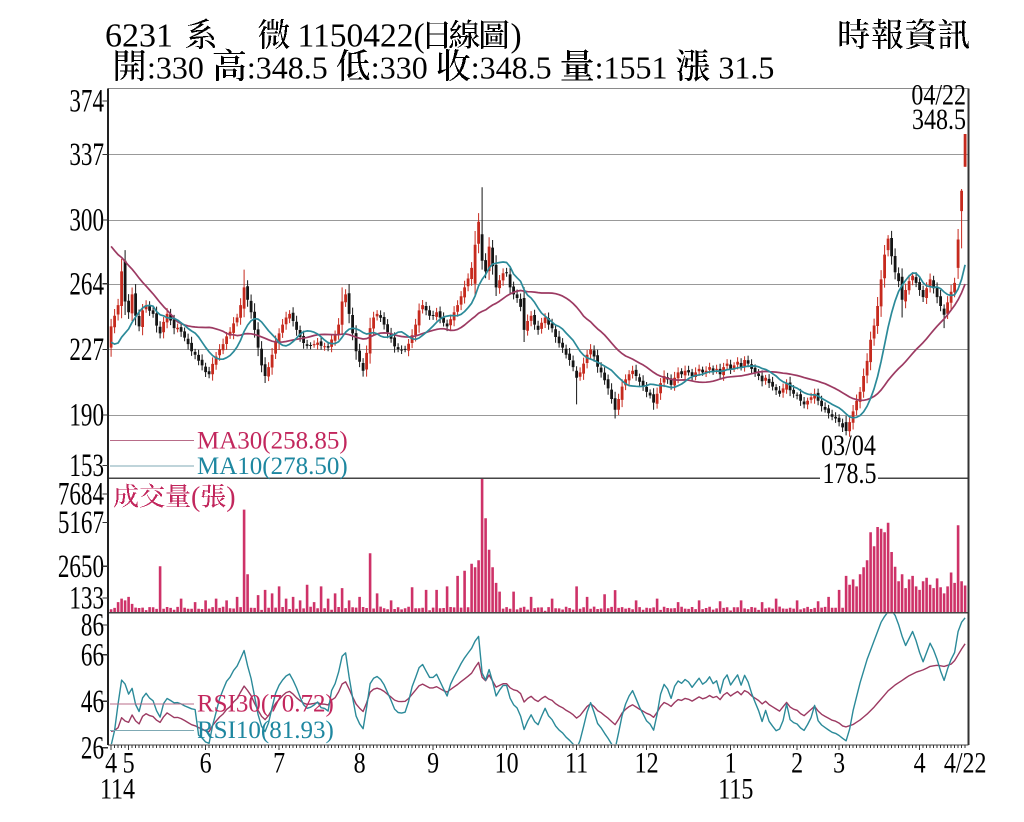 This screenshot has height=822, width=1024. Describe the element at coordinates (797, 762) in the screenshot. I see `svg-text: 2` at that location.